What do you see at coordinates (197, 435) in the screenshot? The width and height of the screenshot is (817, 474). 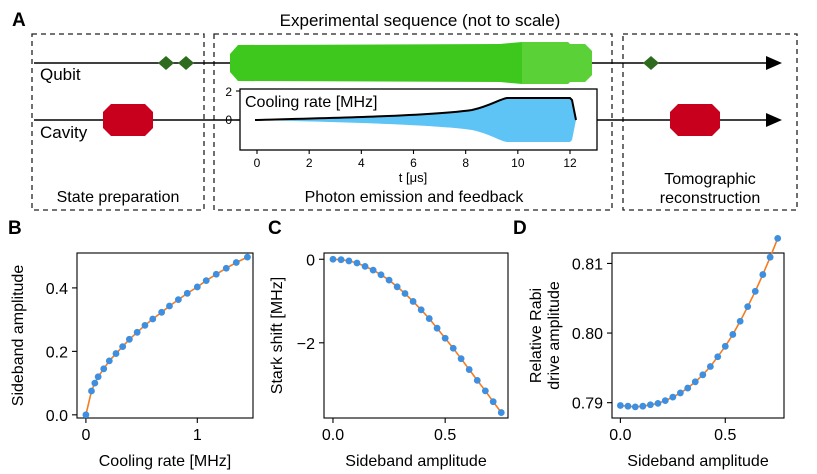 I see `x-tick-label: 1` at bounding box center [197, 435].